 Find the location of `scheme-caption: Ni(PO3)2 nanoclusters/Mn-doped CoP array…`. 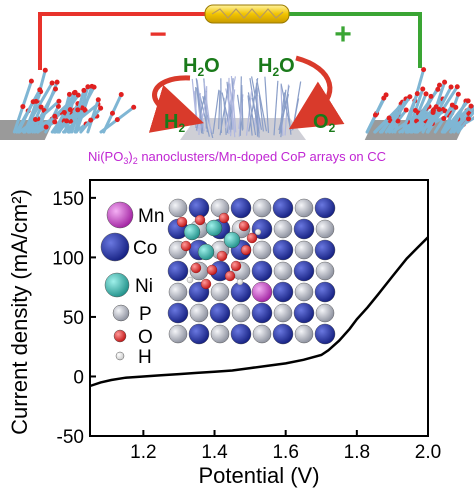

scheme-caption: Ni(PO3)2 nanoclusters/Mn-doped CoP array… is located at coordinates (237, 157).